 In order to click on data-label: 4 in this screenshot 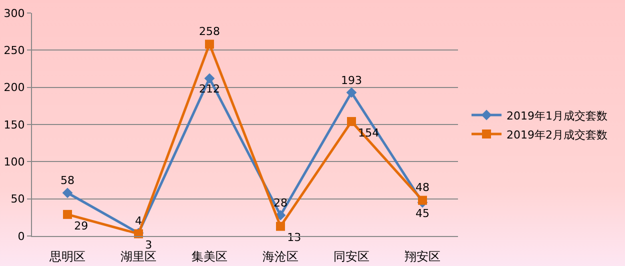, I will do `click(138, 221)`.